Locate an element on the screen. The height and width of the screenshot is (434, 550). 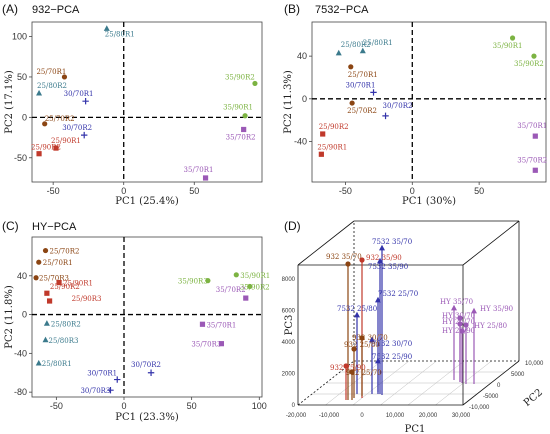
z-tick-label: 2000 is located at coordinates (289, 375).